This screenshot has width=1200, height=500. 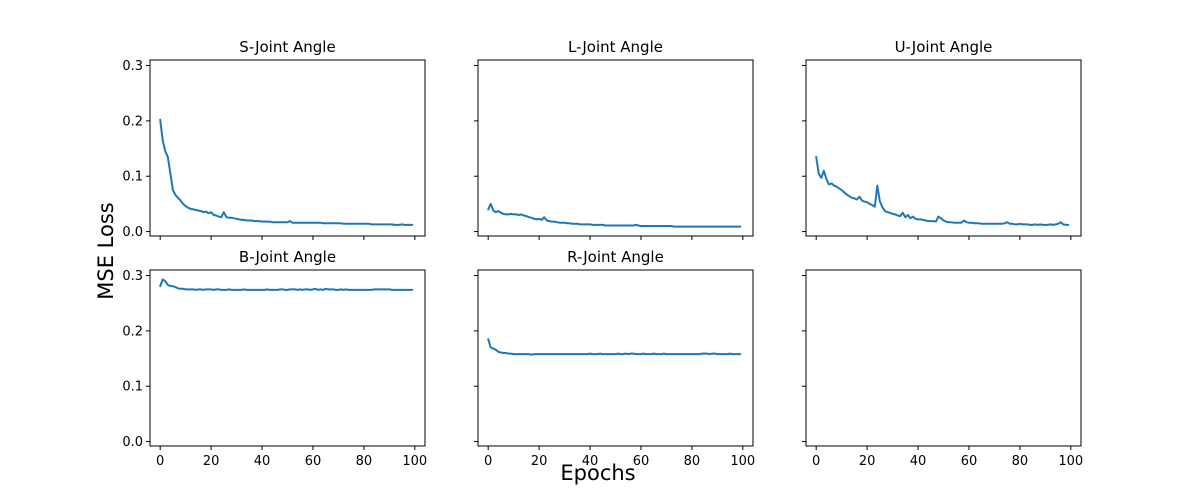 I want to click on subplot-5: 0 20 40 60 80 100 R-Joint Angle, so click(x=614, y=358).